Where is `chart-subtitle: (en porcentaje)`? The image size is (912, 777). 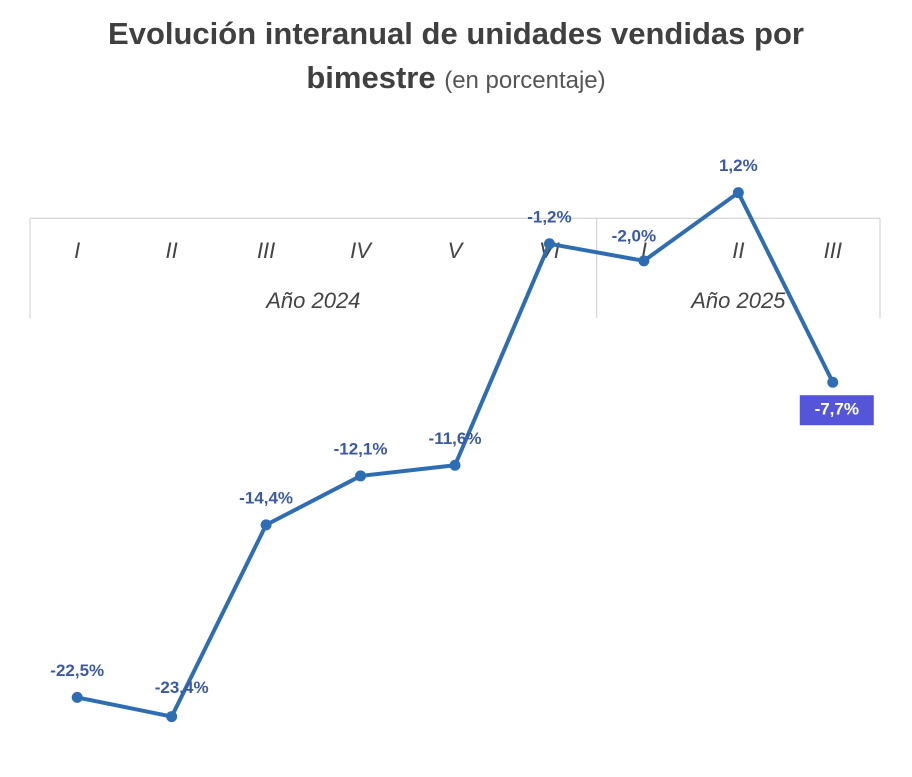 chart-subtitle: (en porcentaje) is located at coordinates (525, 80).